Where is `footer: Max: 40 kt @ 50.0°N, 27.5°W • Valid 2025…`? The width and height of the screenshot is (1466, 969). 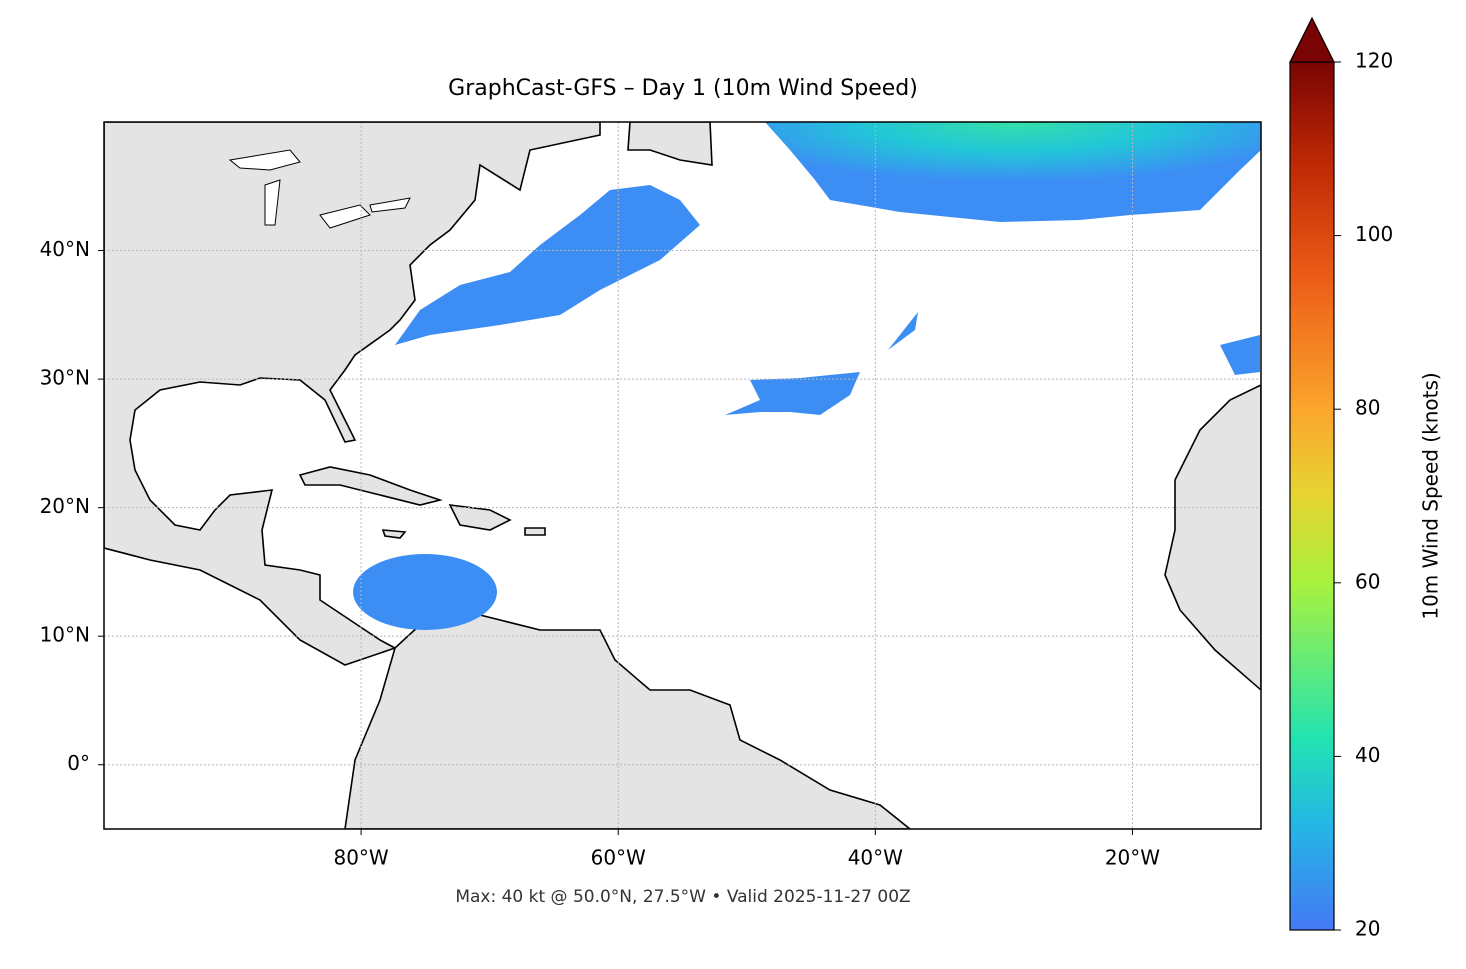 footer: Max: 40 kt @ 50.0°N, 27.5°W • Valid 2025… is located at coordinates (682, 897).